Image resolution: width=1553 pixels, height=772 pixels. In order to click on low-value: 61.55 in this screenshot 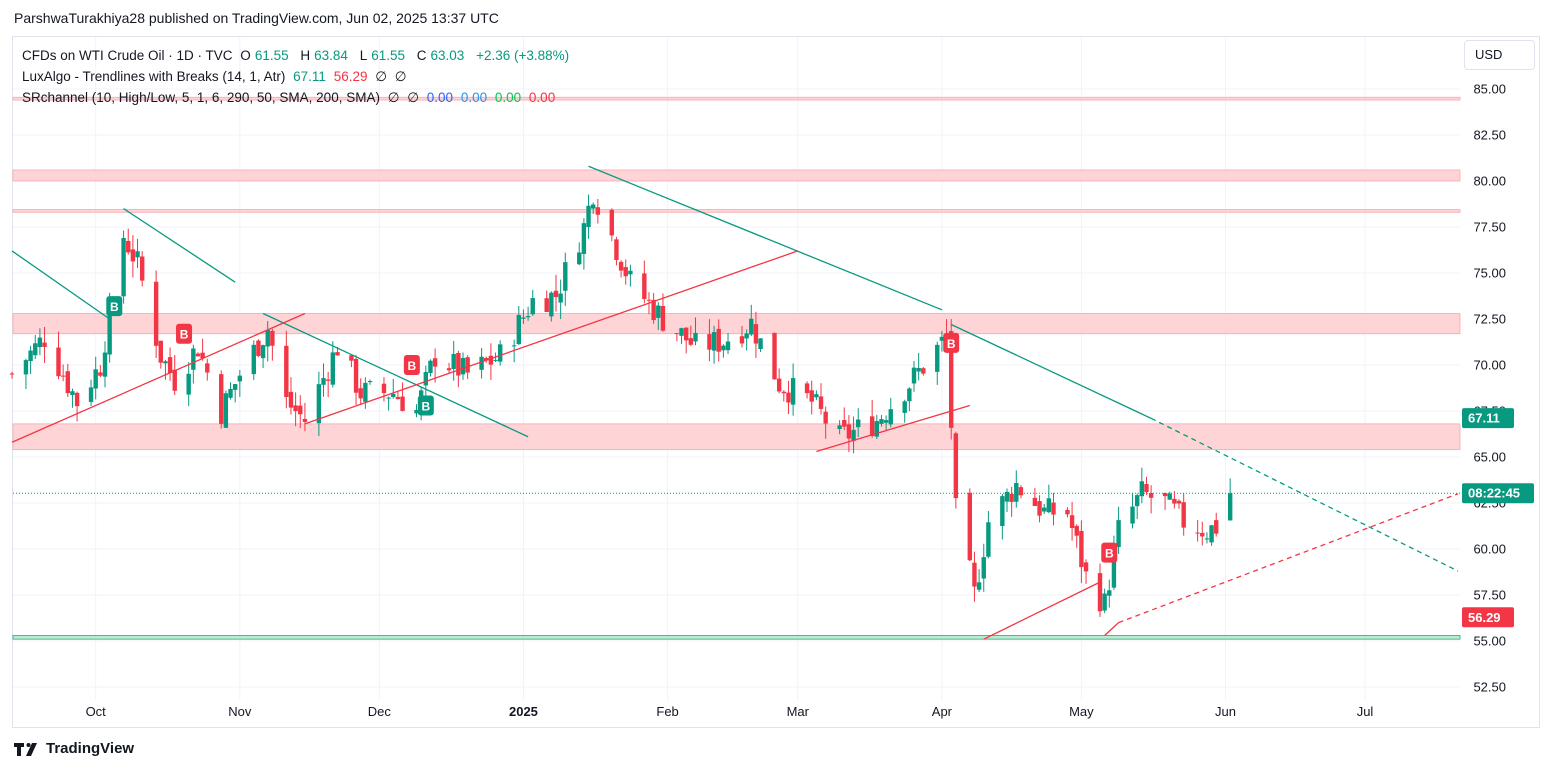, I will do `click(388, 55)`.